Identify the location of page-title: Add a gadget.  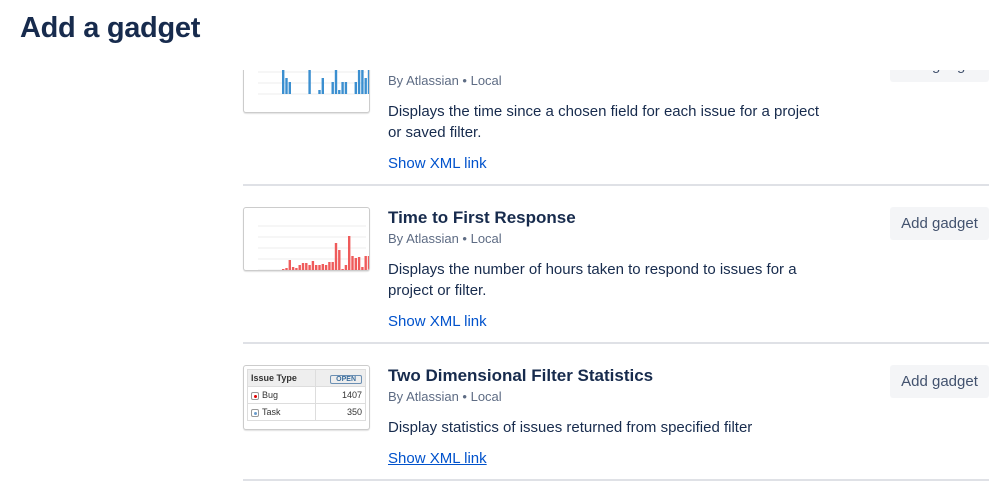
(110, 28).